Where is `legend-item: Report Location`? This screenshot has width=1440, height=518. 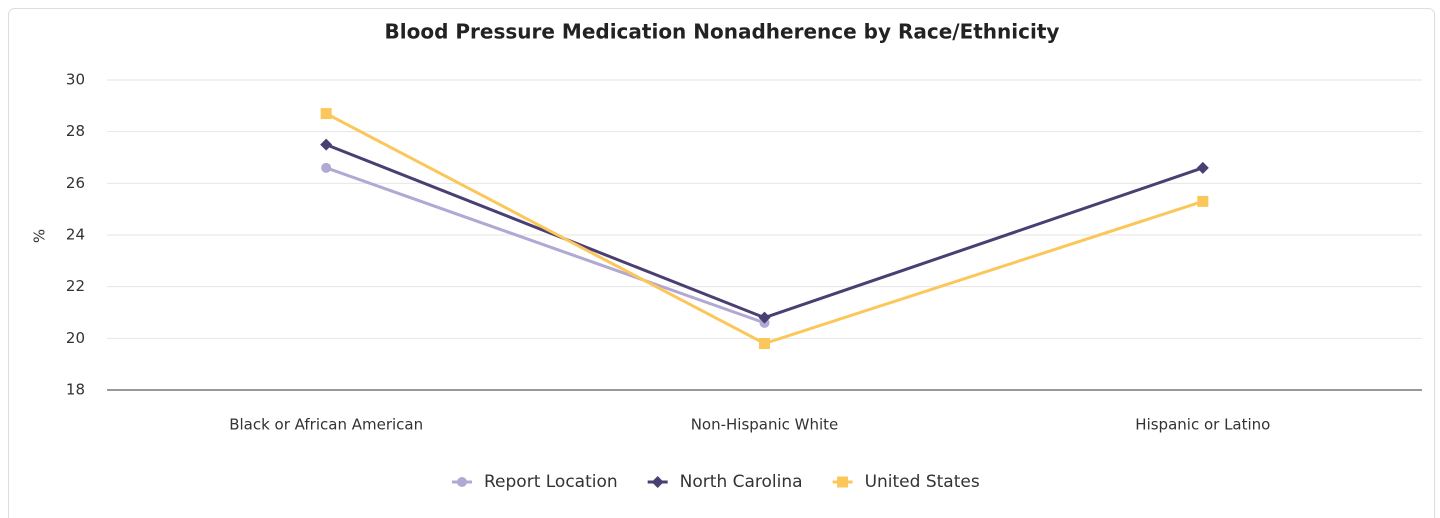
legend-item: Report Location is located at coordinates (535, 482).